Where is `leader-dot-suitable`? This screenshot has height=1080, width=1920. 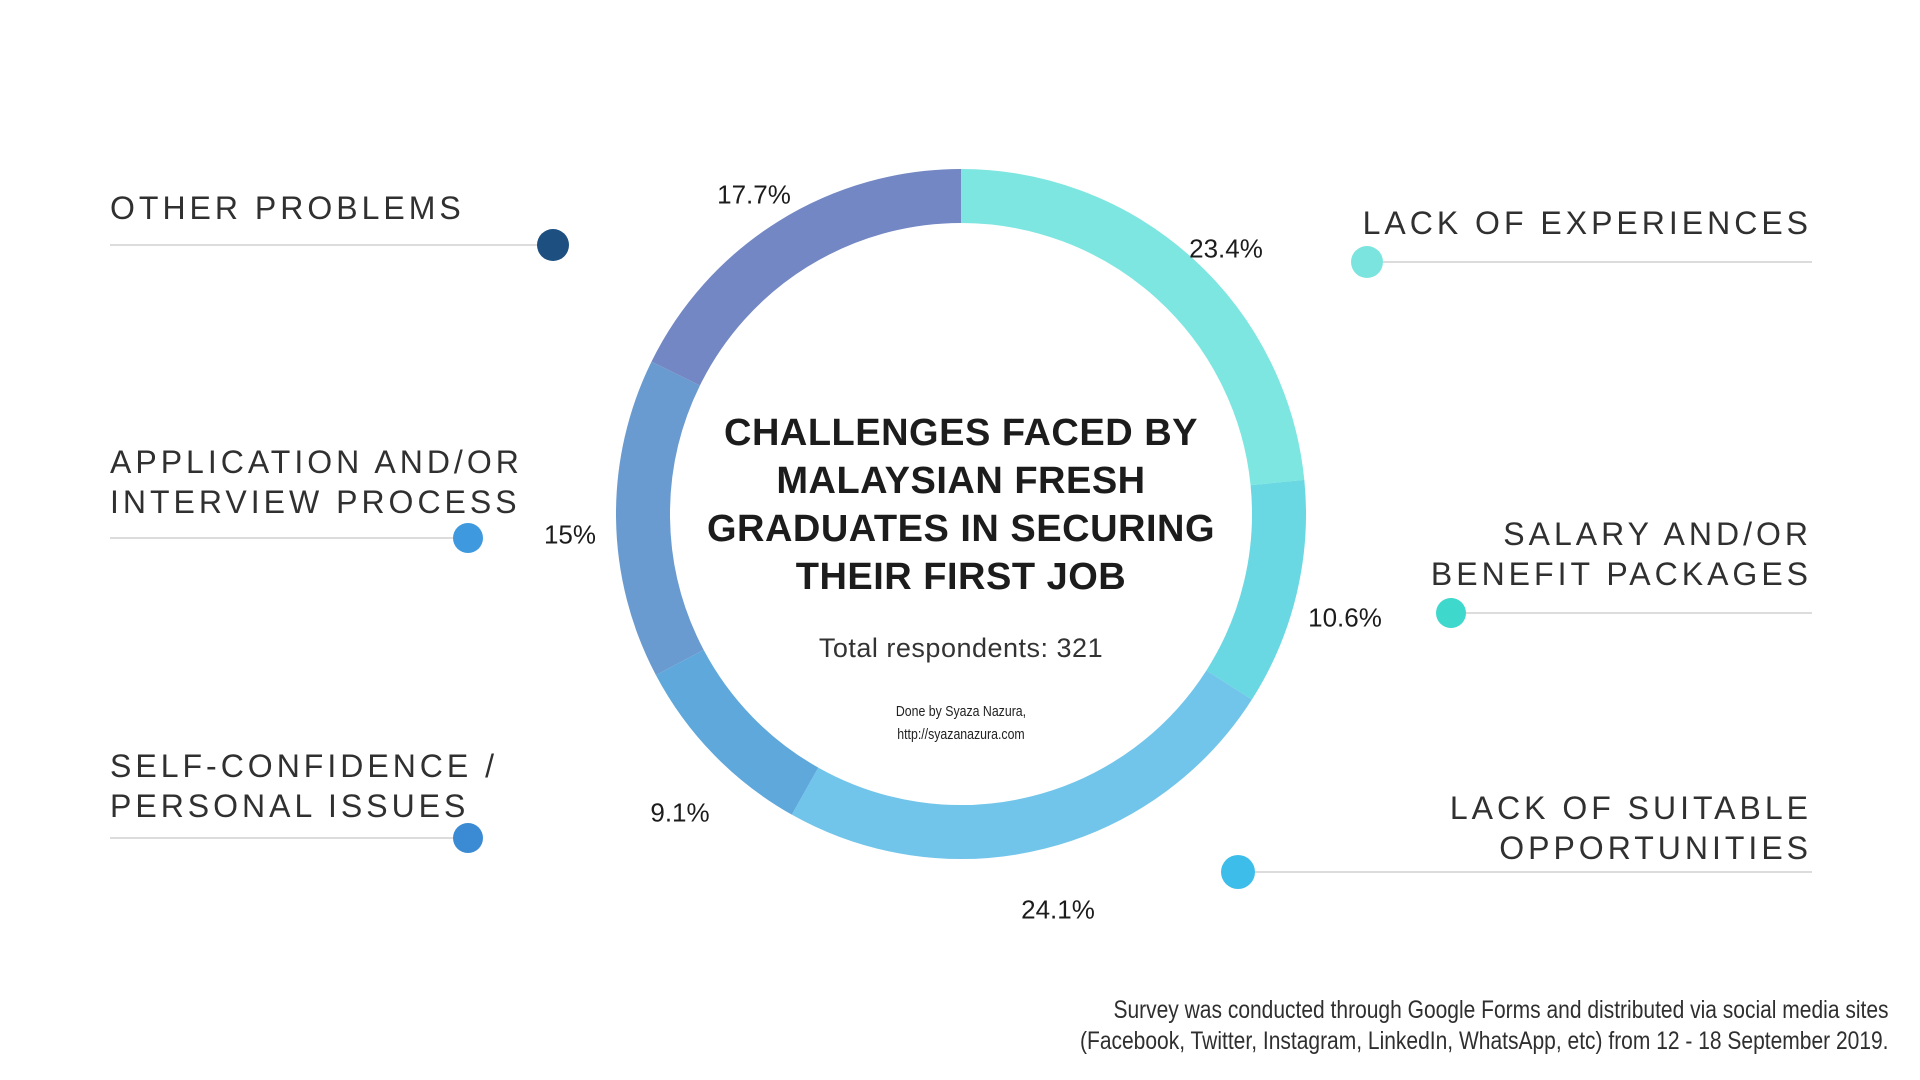
leader-dot-suitable is located at coordinates (1238, 872).